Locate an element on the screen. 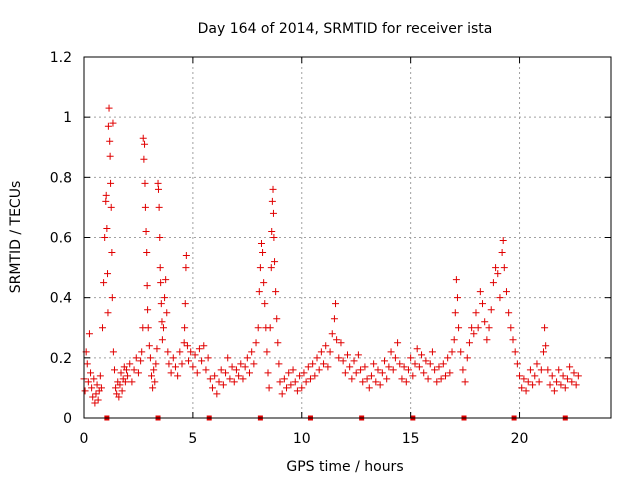 The width and height of the screenshot is (640, 480). y-axis-label: SRMTID / TECUs is located at coordinates (16, 237).